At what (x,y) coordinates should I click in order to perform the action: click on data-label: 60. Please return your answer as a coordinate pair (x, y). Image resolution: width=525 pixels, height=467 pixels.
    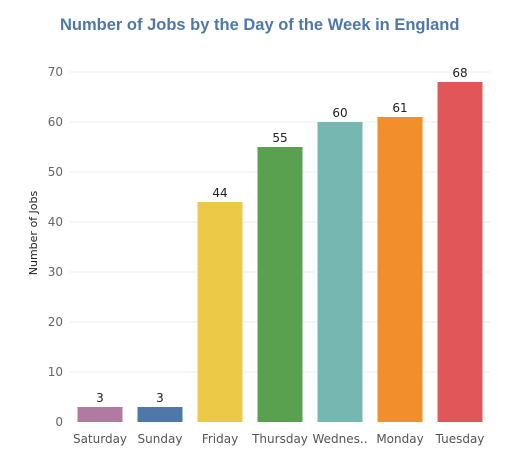
    Looking at the image, I should click on (339, 113).